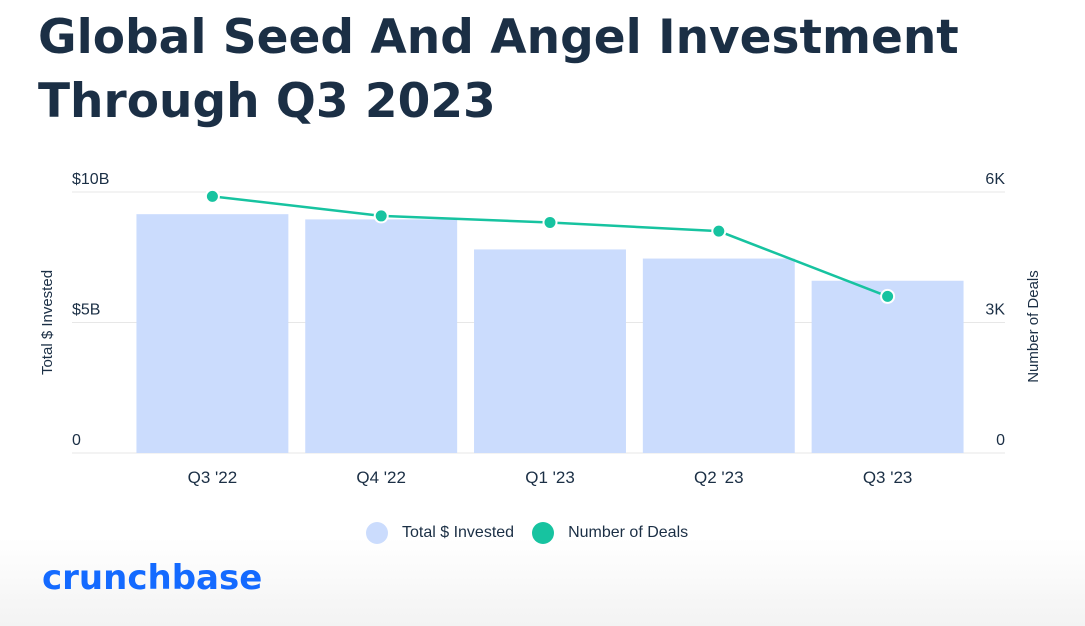  What do you see at coordinates (628, 532) in the screenshot?
I see `legend-label: Number of Deals` at bounding box center [628, 532].